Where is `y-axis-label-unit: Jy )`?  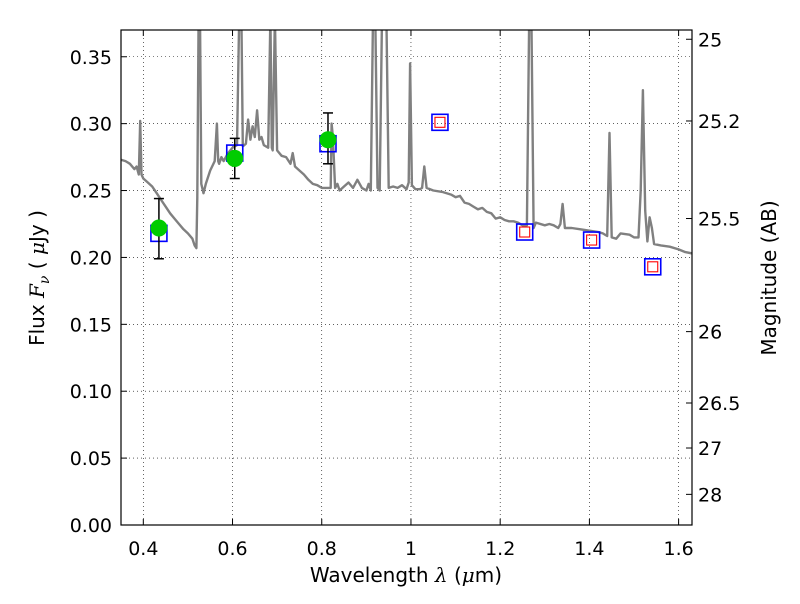
y-axis-label-unit: Jy ) is located at coordinates (37, 227).